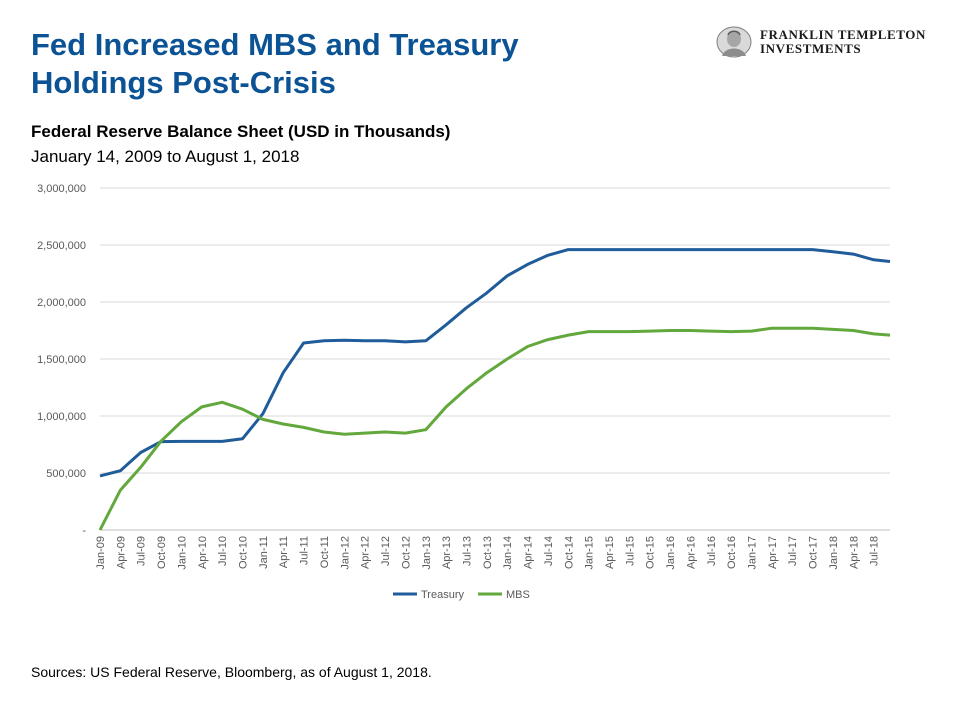  Describe the element at coordinates (101, 553) in the screenshot. I see `x-tick-label: Jan-09` at that location.